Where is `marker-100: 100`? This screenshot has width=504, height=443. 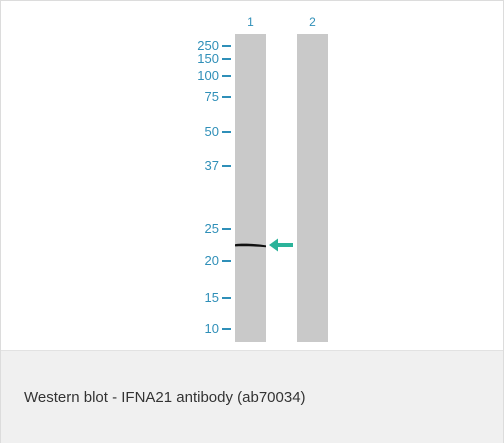
marker-100: 100 is located at coordinates (202, 75).